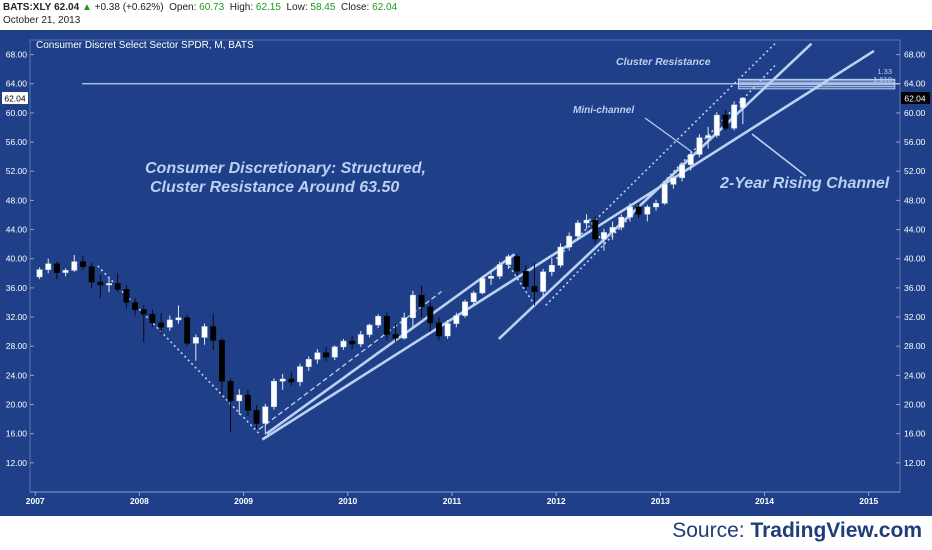 This screenshot has width=932, height=550. Describe the element at coordinates (556, 501) in the screenshot. I see `x-tick-label: 2012` at that location.